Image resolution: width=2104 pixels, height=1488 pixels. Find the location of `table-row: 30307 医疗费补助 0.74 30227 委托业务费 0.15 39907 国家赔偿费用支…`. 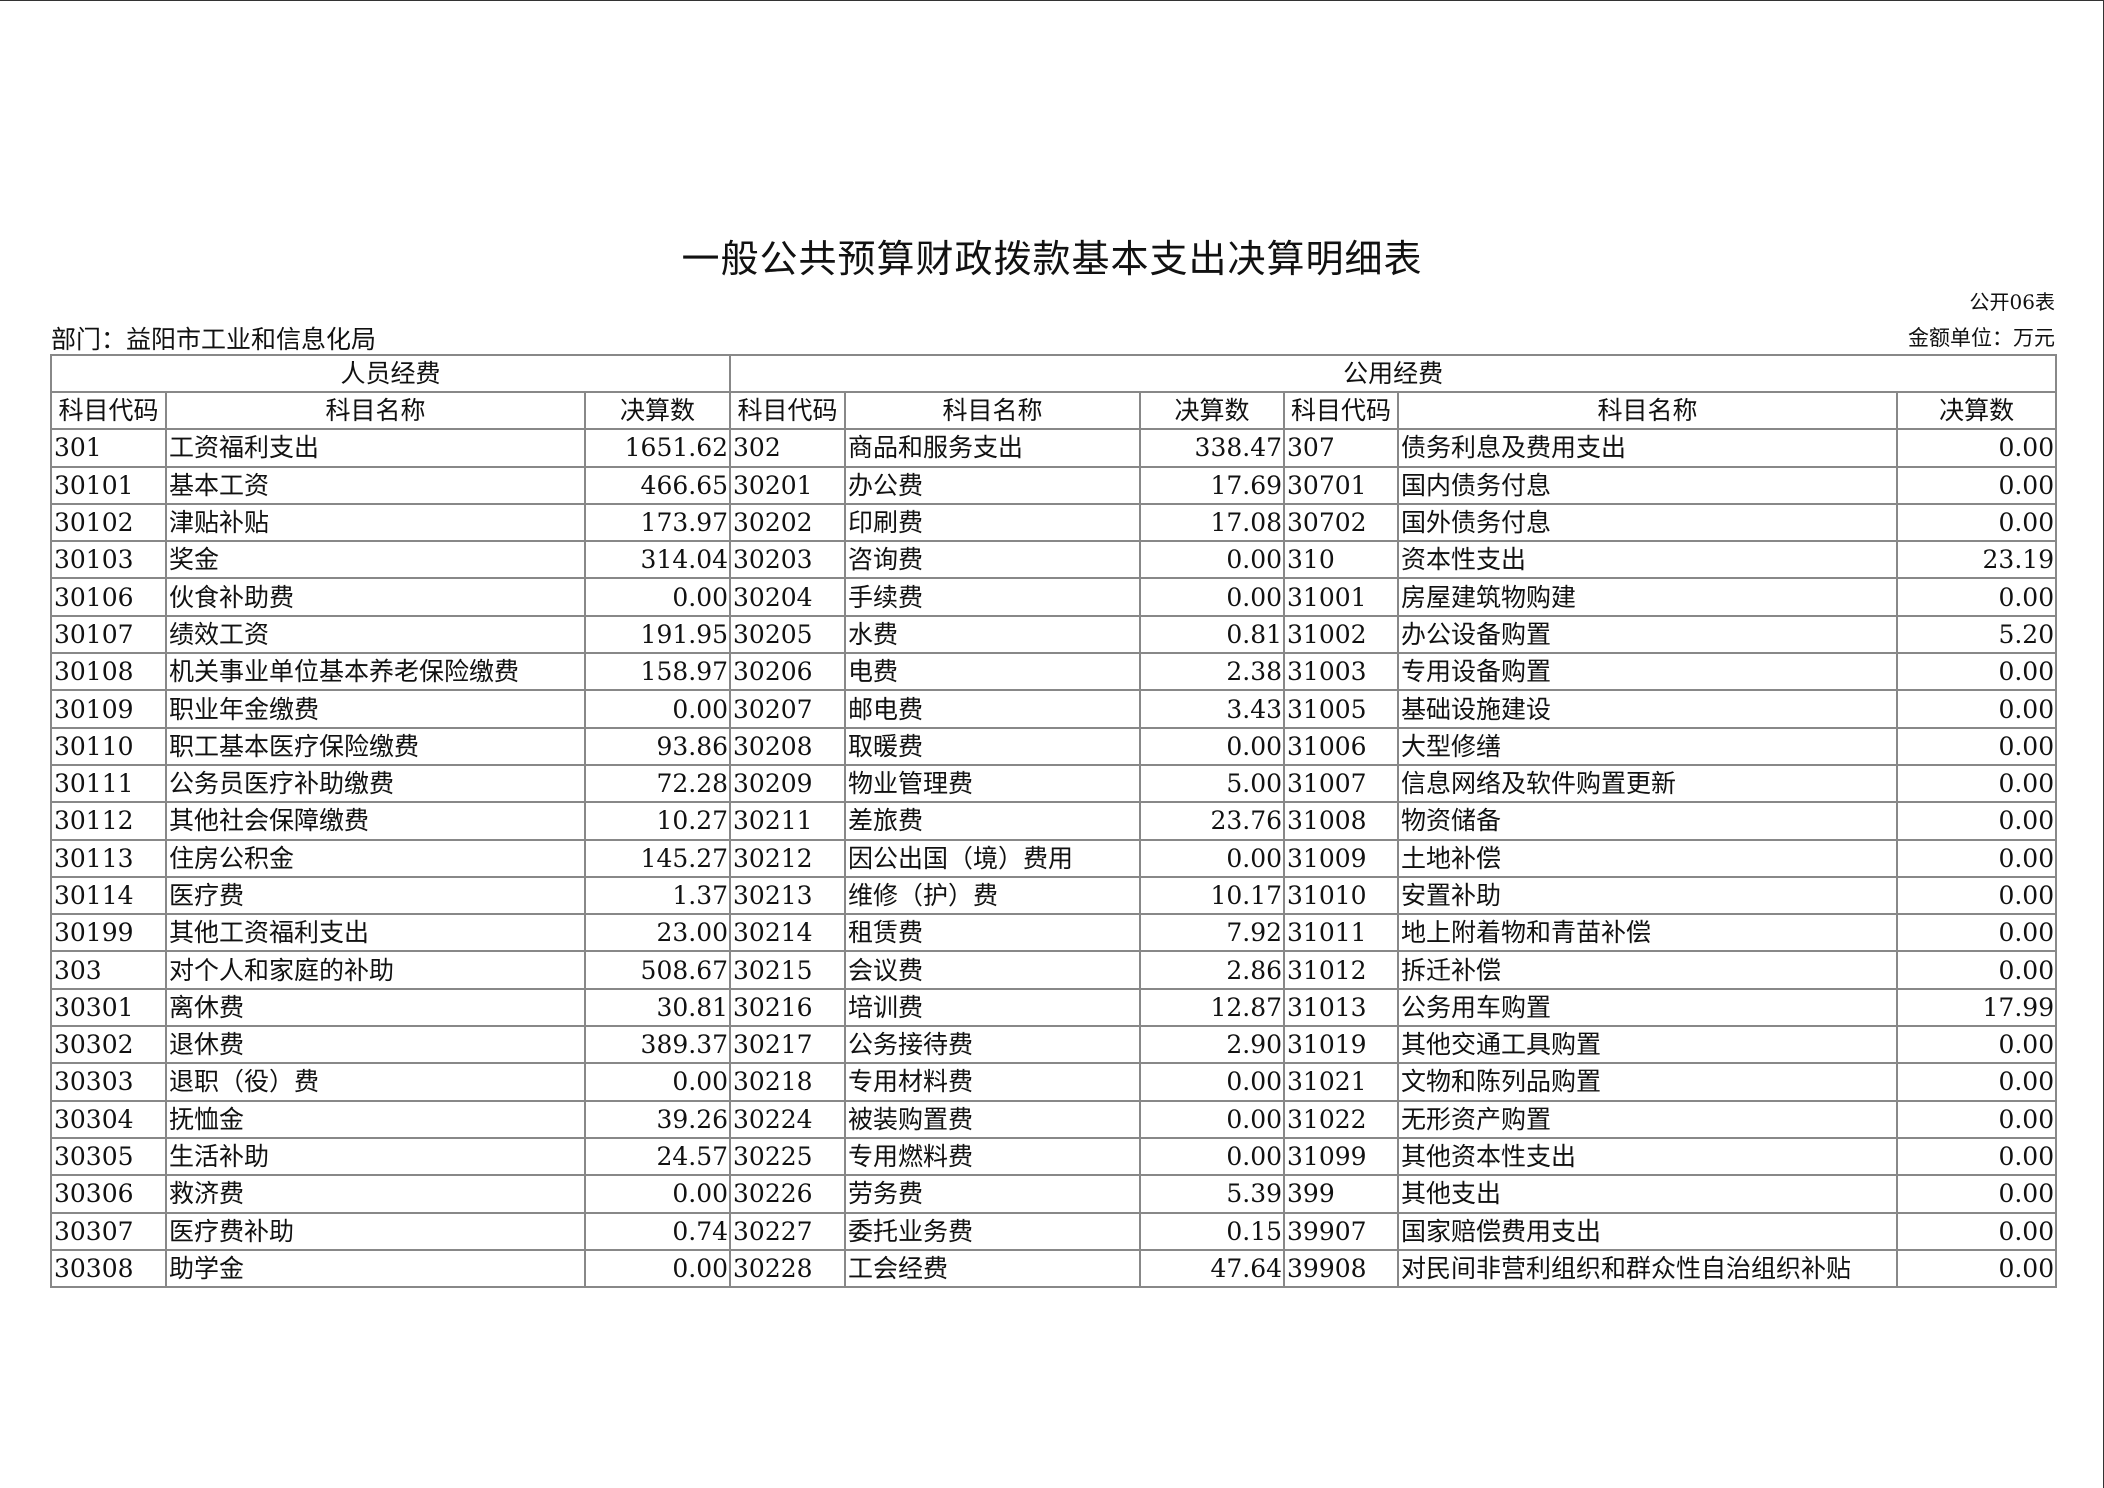

table-row: 30307 医疗费补助 0.74 30227 委托业务费 0.15 39907 国家赔偿费用支… is located at coordinates (1054, 1231).